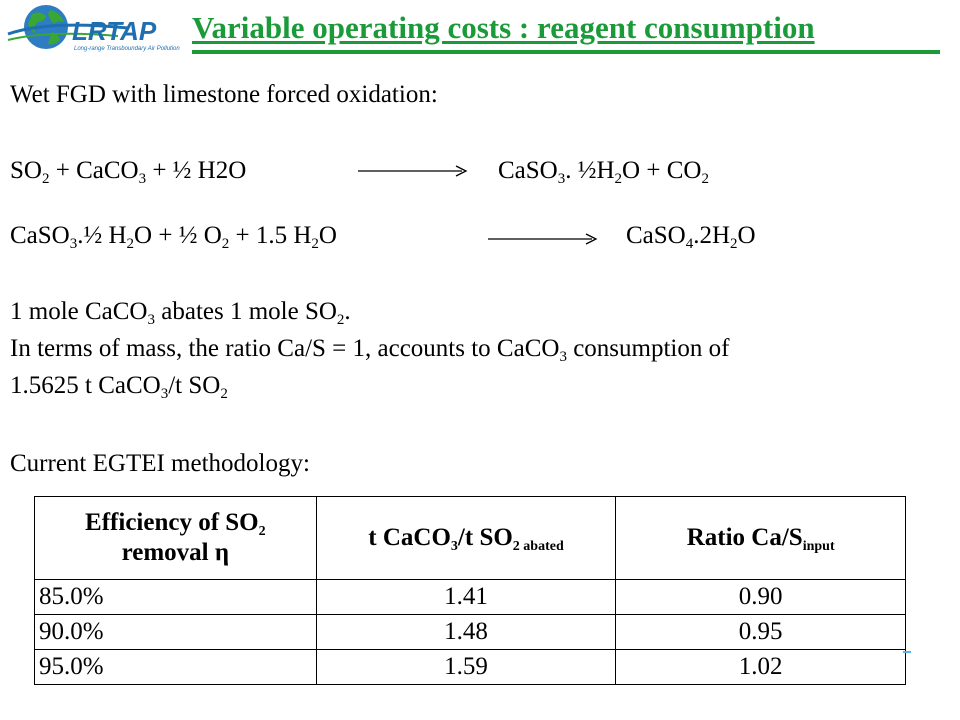 The width and height of the screenshot is (960, 720). I want to click on table-row: 95.0% 1.59 1.02, so click(470, 667).